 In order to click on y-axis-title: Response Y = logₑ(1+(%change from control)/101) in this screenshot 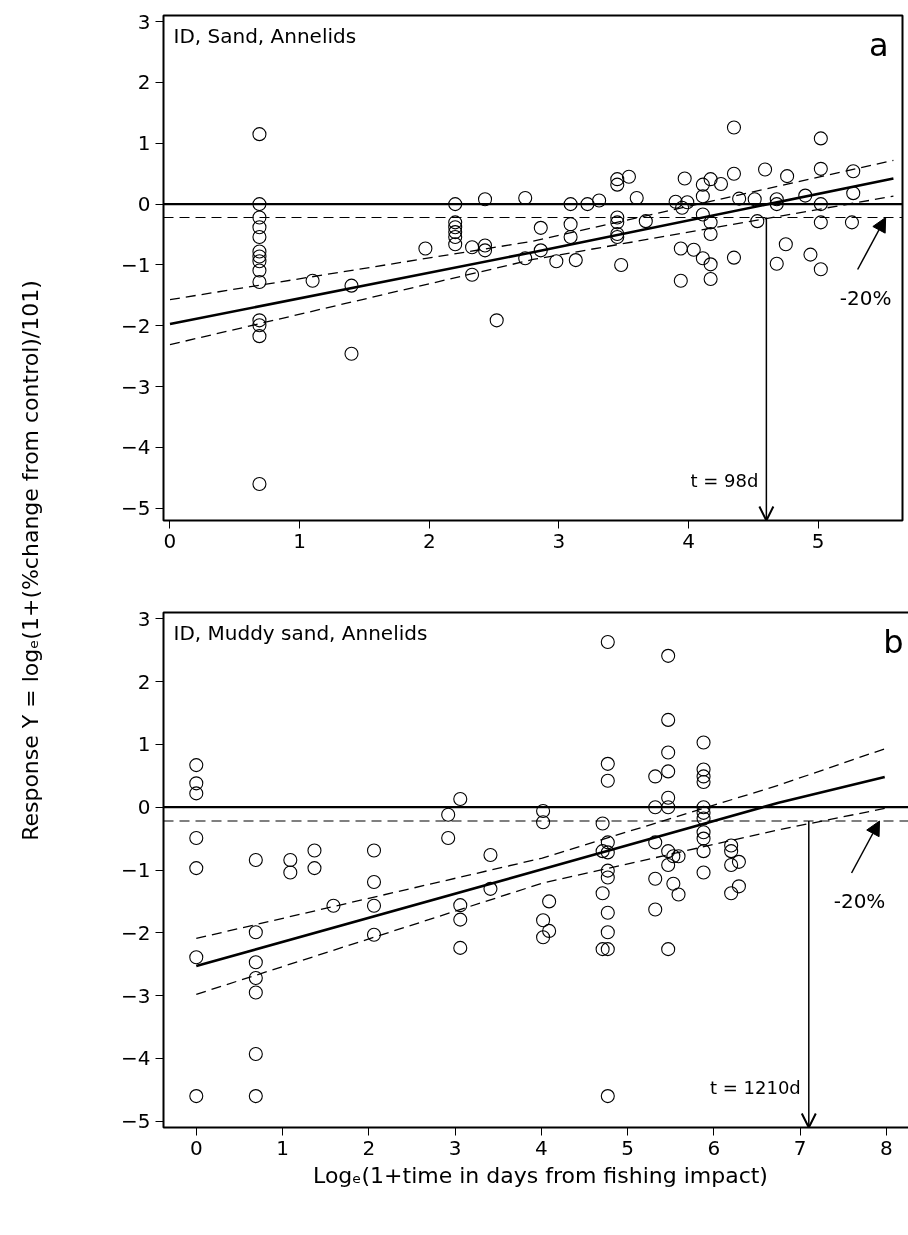, I will do `click(30, 560)`.